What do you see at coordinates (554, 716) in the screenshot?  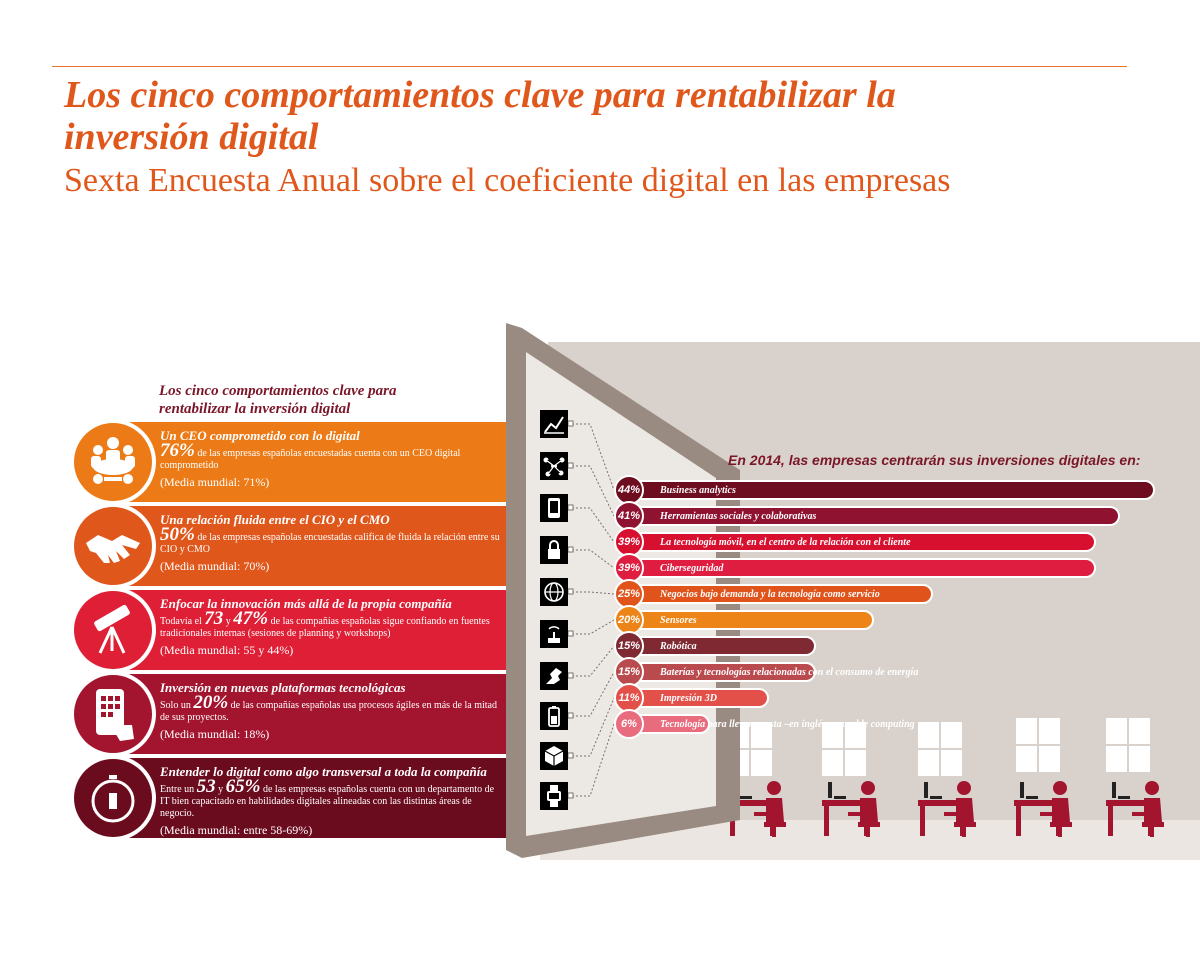 I see `battery-icon` at bounding box center [554, 716].